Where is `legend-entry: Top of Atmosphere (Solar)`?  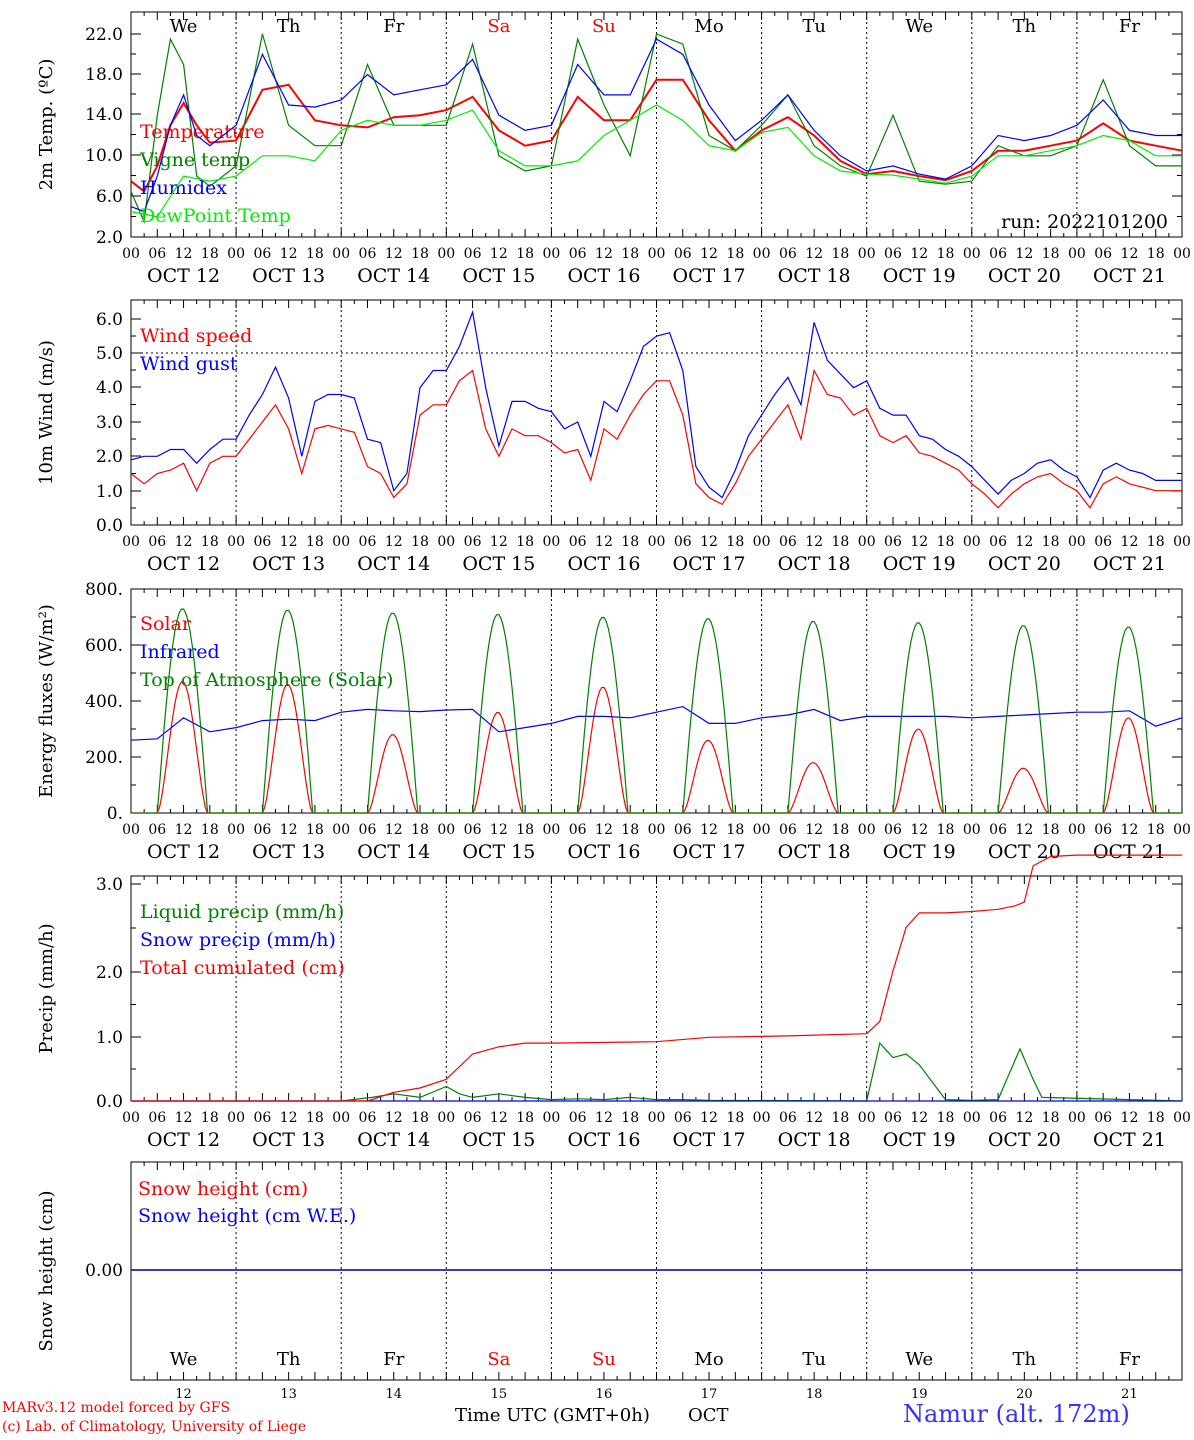
legend-entry: Top of Atmosphere (Solar) is located at coordinates (266, 680).